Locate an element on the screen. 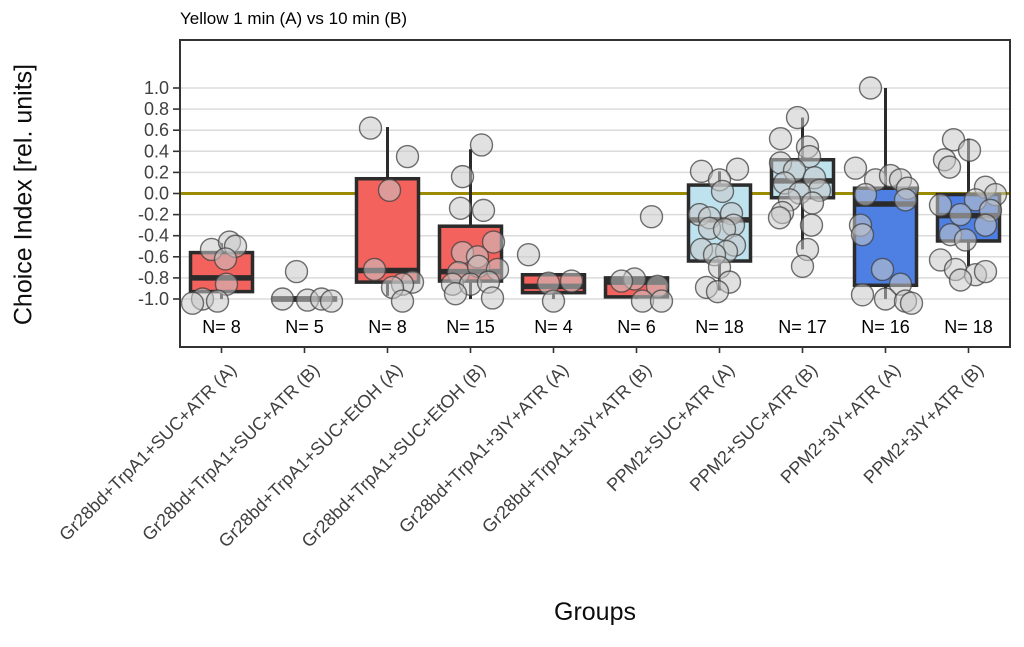  x-tick-label: Gr28bd+TrpA1+SUC+ATR (A) is located at coordinates (147, 452).